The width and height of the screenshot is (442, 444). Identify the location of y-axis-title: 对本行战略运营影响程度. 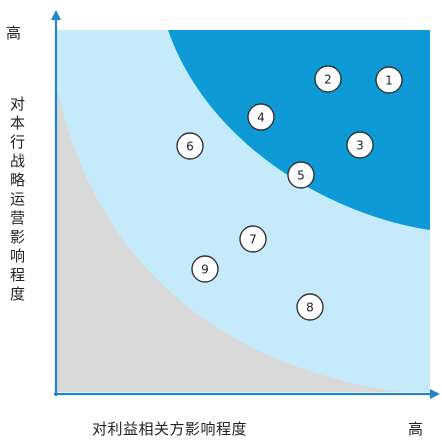
(17, 200).